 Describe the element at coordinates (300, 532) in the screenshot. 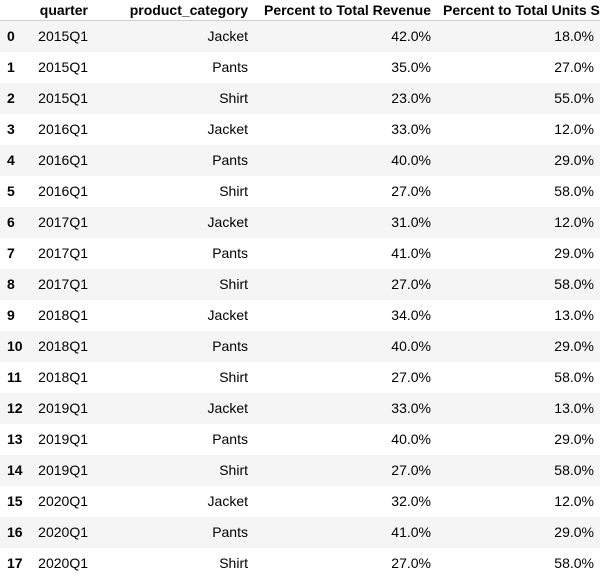

I see `table-row: 16 2020Q1 Pants 41.0% 29.0%` at that location.